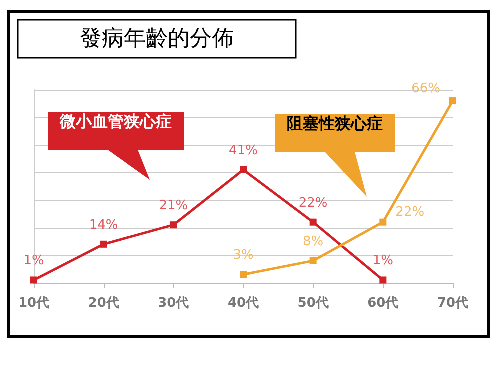  What do you see at coordinates (244, 303) in the screenshot?
I see `x-tick-label: 40代` at bounding box center [244, 303].